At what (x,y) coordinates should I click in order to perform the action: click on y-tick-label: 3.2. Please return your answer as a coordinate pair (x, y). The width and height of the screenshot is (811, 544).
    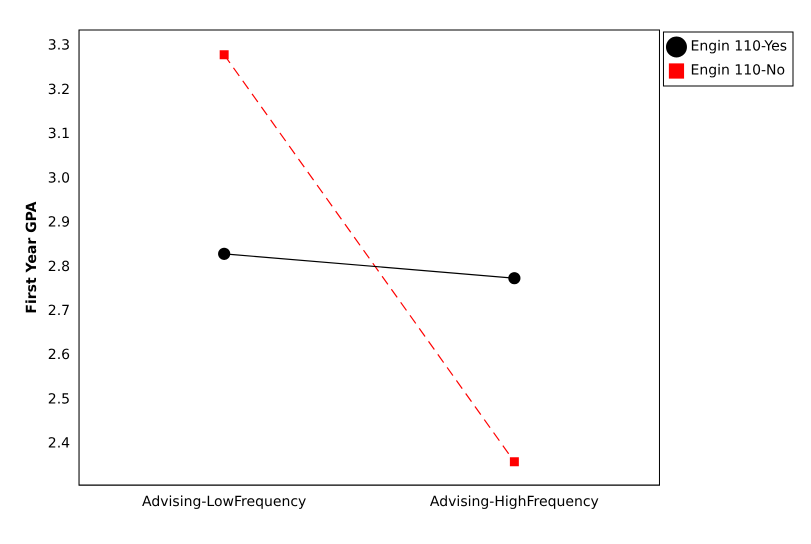
    Looking at the image, I should click on (59, 90).